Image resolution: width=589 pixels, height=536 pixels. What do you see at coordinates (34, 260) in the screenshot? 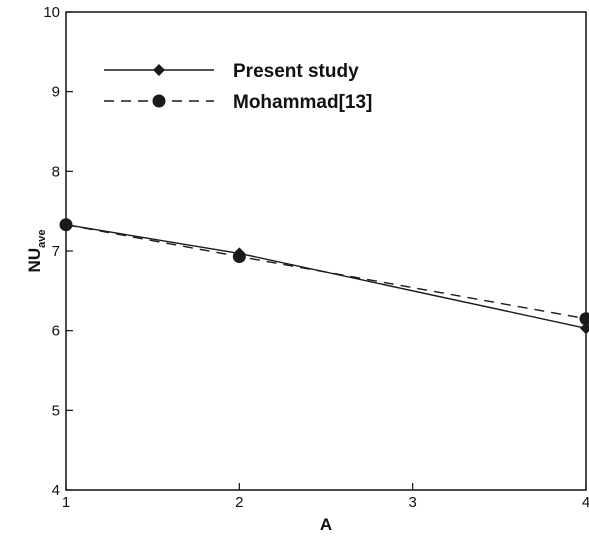
I see `y-axis-title-main: NU` at bounding box center [34, 260].